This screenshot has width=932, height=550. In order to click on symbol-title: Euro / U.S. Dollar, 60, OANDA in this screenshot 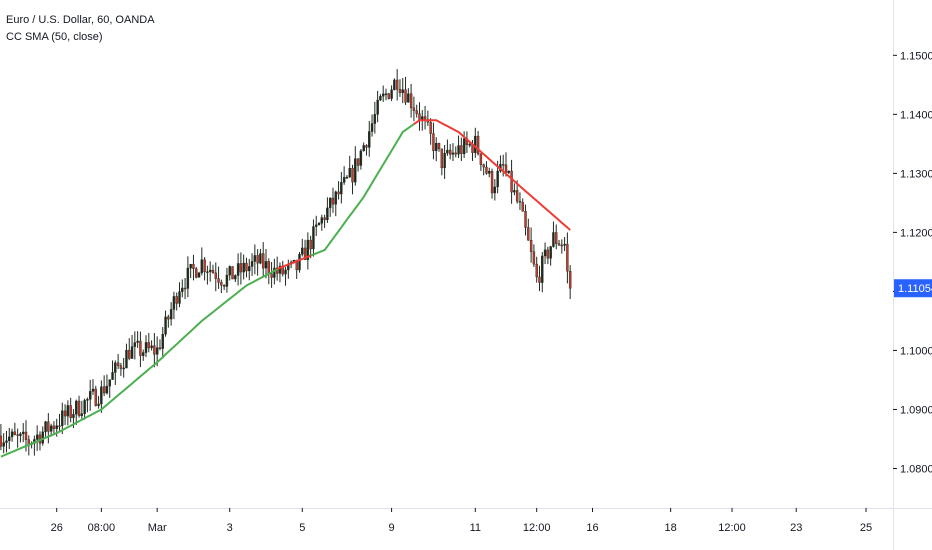, I will do `click(80, 20)`.